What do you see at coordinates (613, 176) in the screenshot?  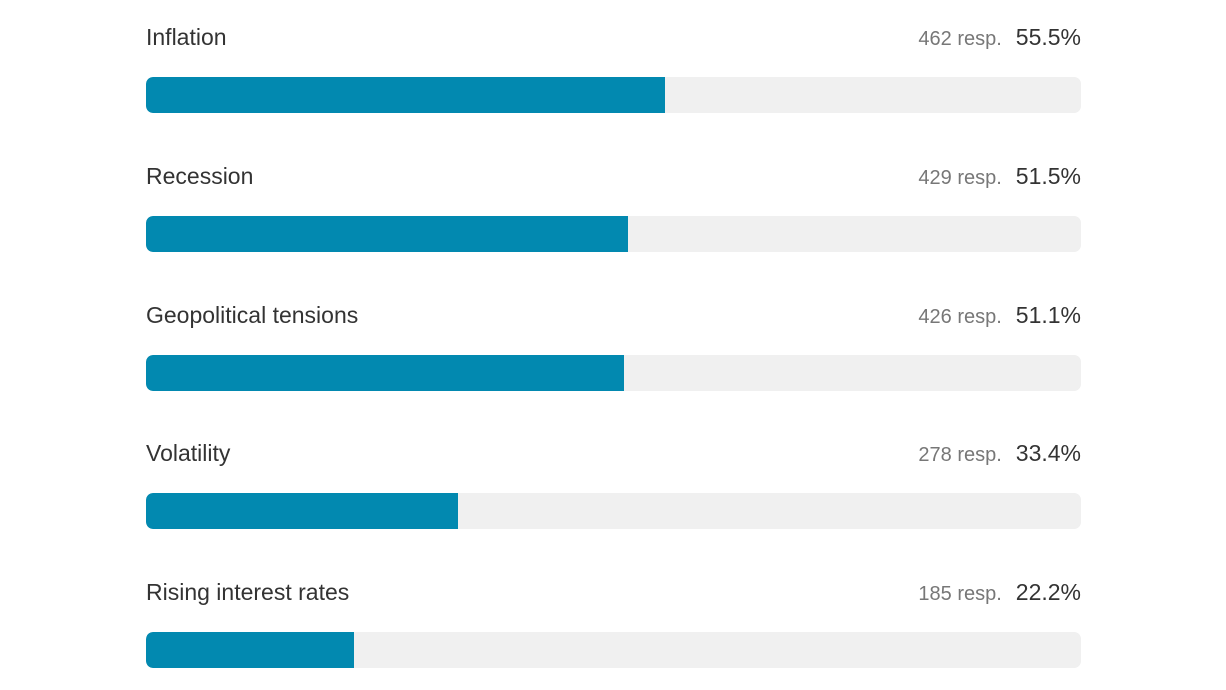 I see `row-header: Recession 429 resp. 51.5%` at bounding box center [613, 176].